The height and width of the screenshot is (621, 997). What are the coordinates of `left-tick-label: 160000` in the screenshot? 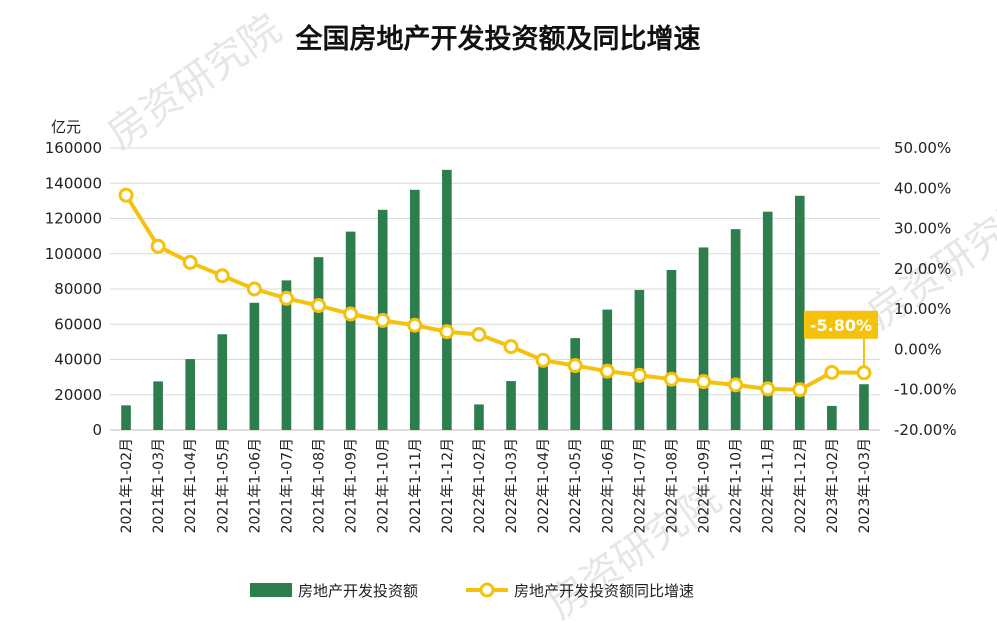 It's located at (73, 148).